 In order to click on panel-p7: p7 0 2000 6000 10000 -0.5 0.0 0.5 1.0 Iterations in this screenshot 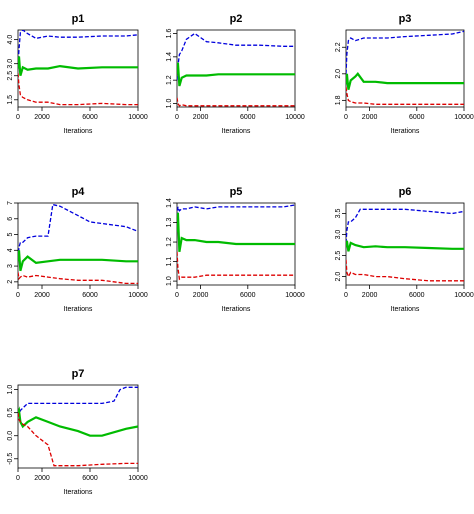, I will do `click(77, 432)`.